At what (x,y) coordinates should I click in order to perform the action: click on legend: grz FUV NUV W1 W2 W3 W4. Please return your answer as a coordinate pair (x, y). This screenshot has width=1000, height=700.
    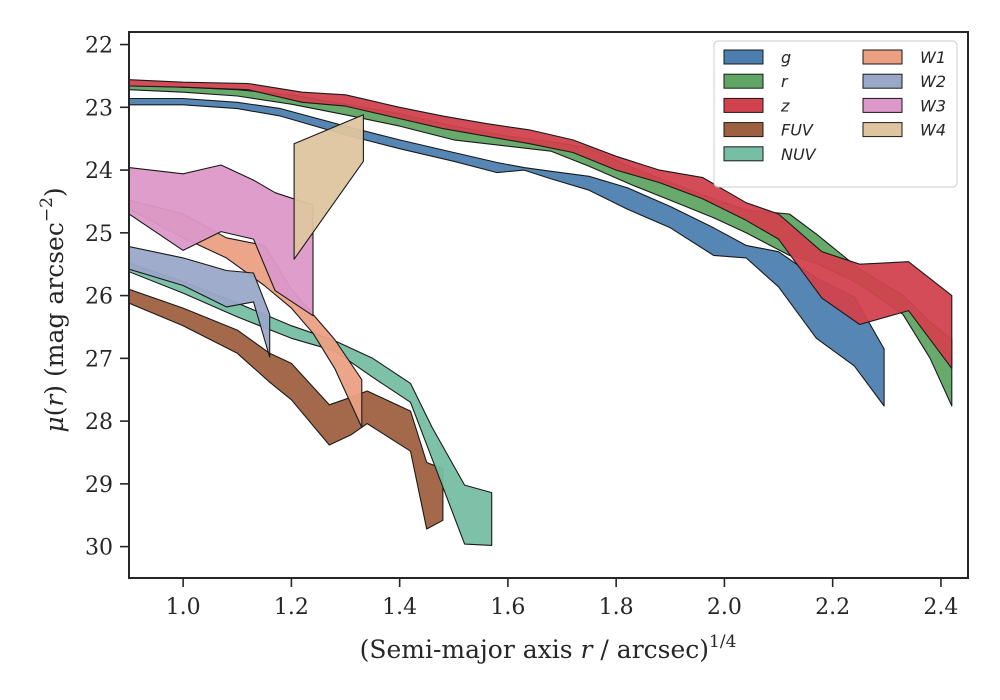
    Looking at the image, I should click on (835, 114).